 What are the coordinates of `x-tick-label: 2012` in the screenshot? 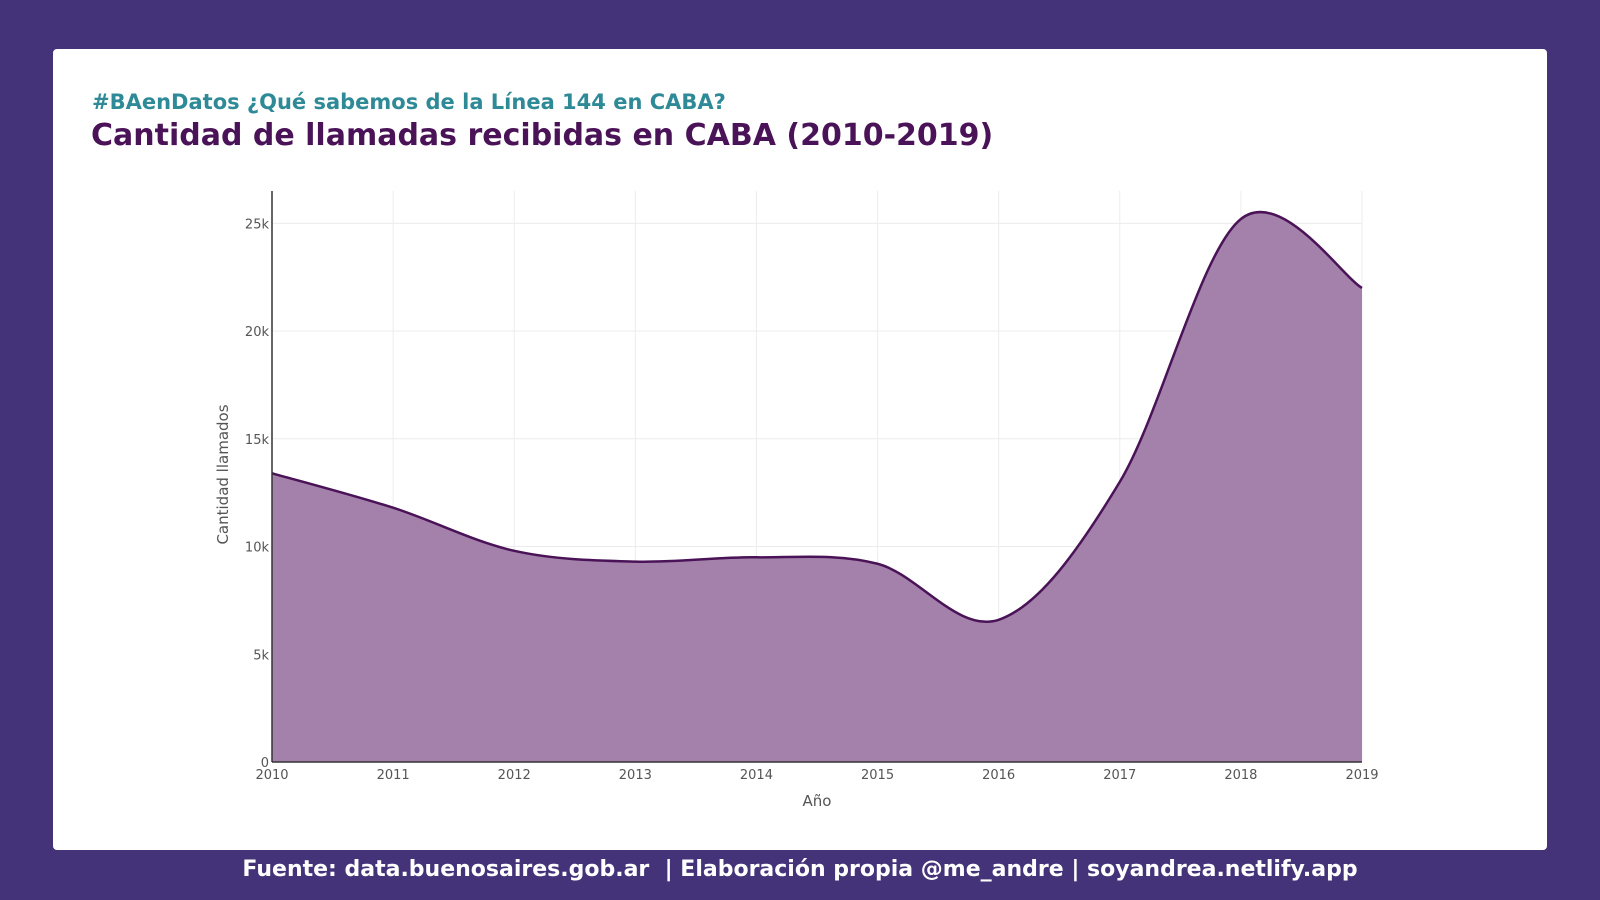 It's located at (514, 775).